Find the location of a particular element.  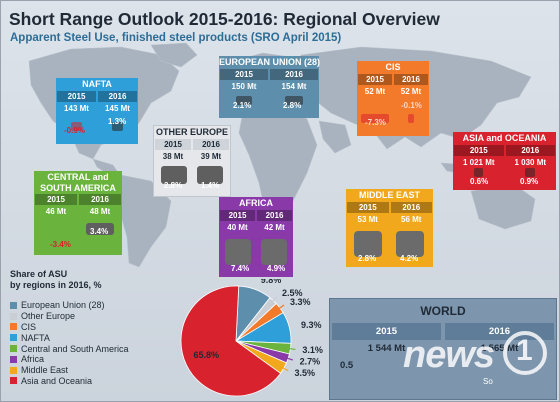

pie-legend-title: Share of ASU by regions in 2016, % is located at coordinates (56, 280).